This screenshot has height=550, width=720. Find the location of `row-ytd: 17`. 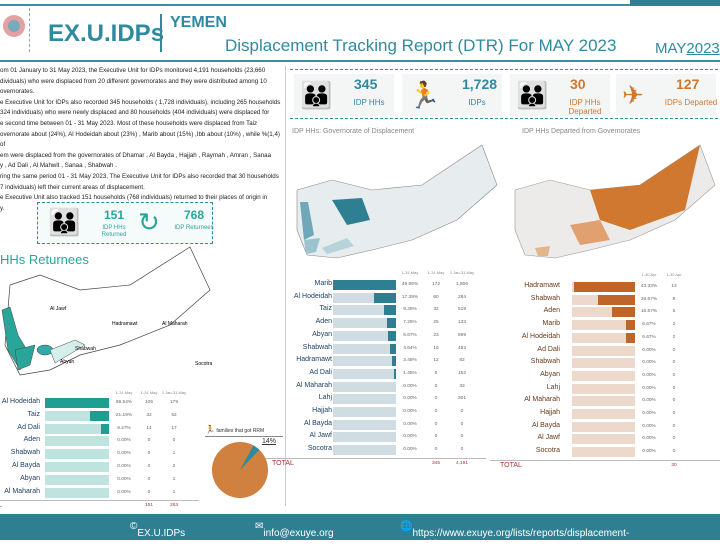

row-ytd: 17 is located at coordinates (174, 428).